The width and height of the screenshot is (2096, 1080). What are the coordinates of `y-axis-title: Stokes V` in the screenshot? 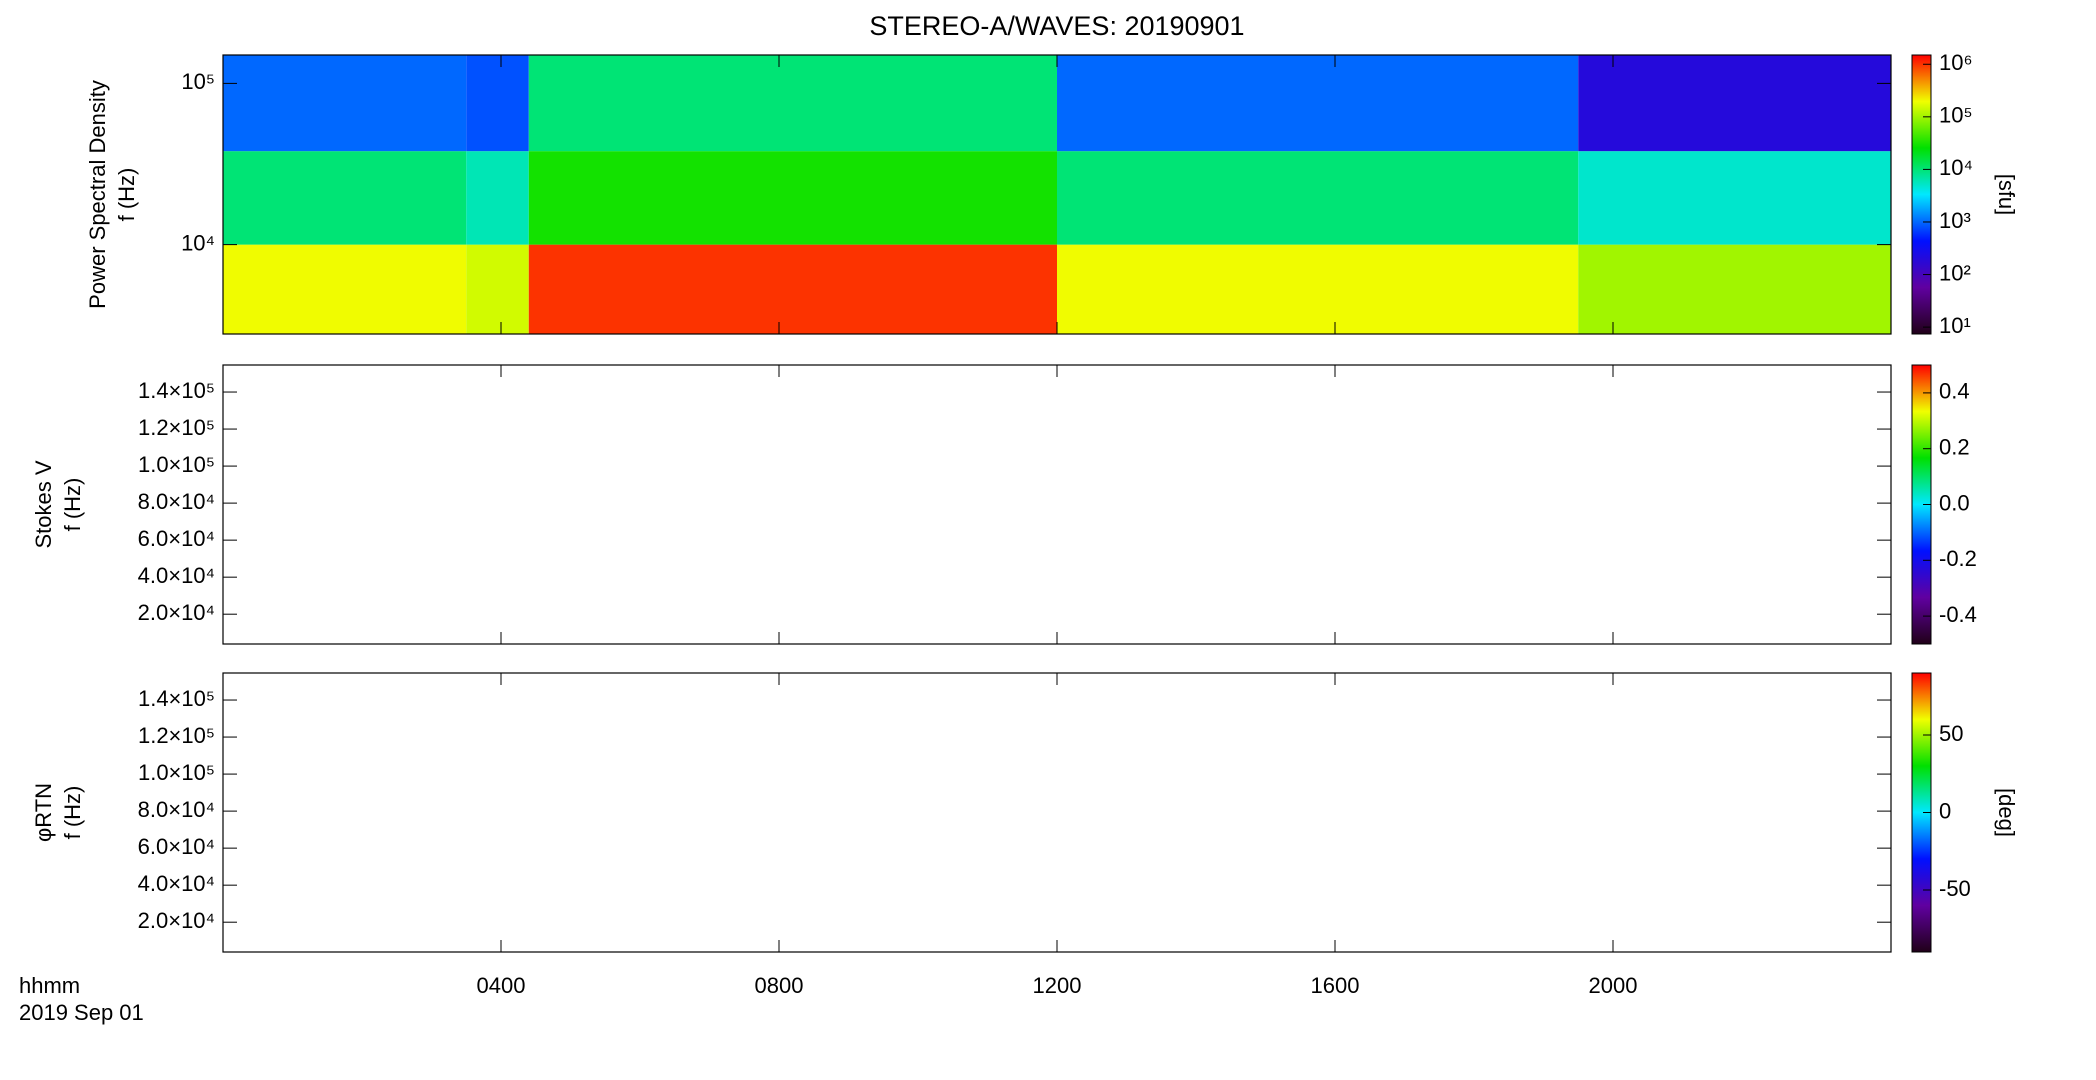 It's located at (43, 504).